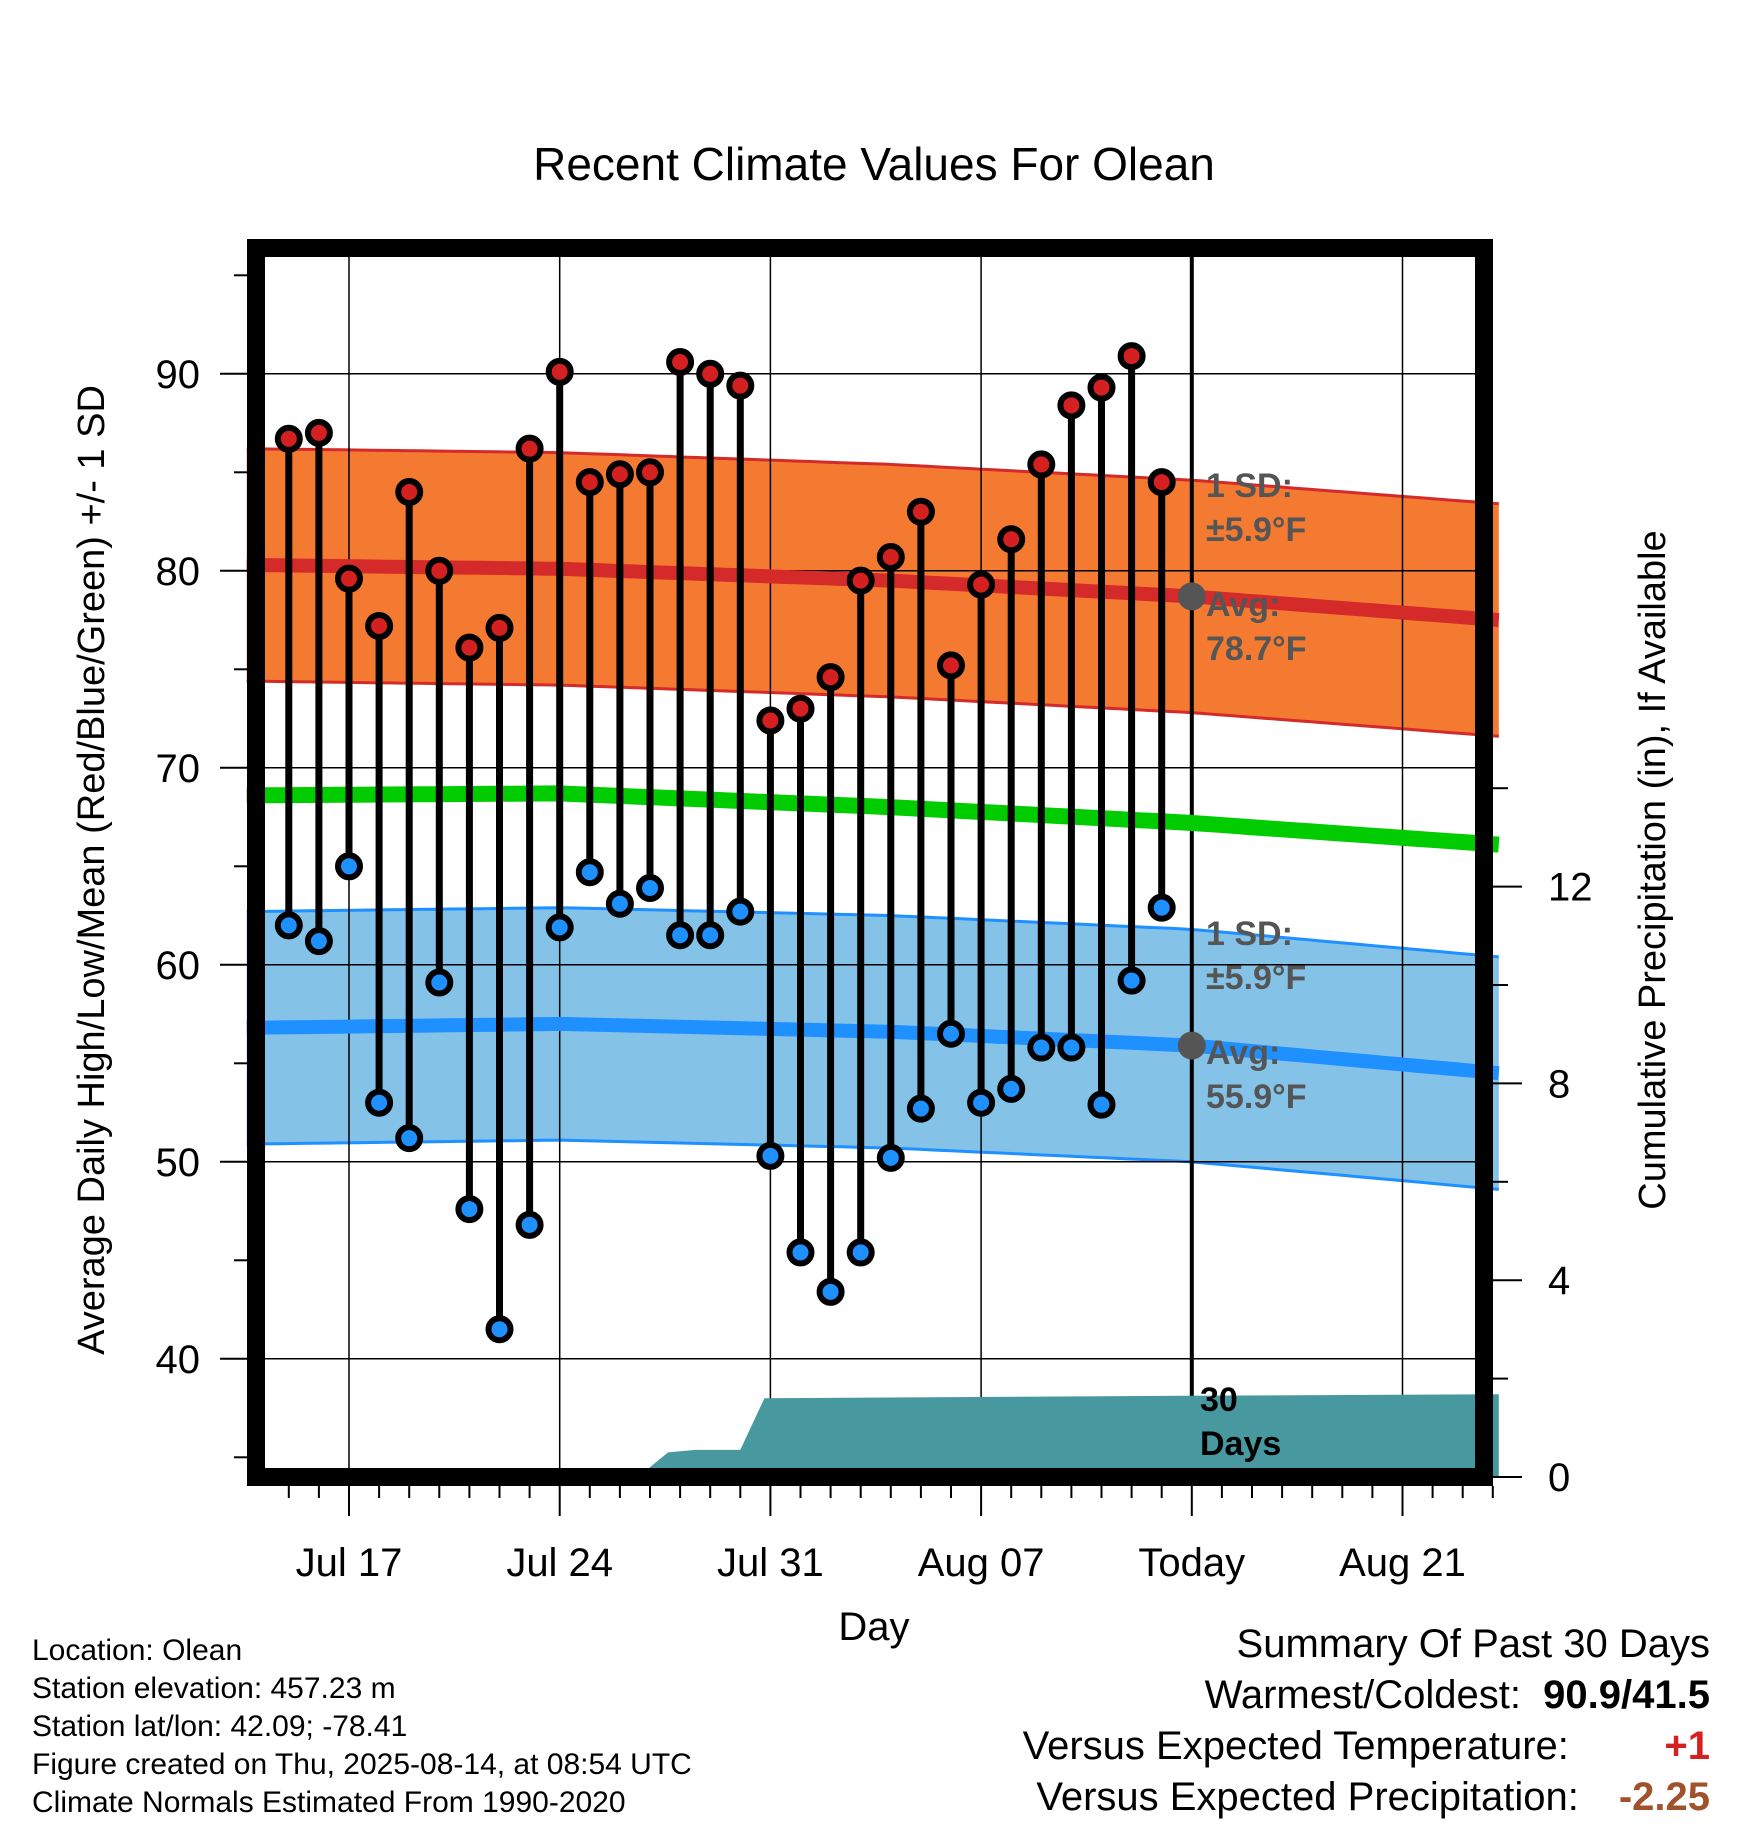  What do you see at coordinates (1256, 1097) in the screenshot?
I see `low-avg-value: 55.9°F` at bounding box center [1256, 1097].